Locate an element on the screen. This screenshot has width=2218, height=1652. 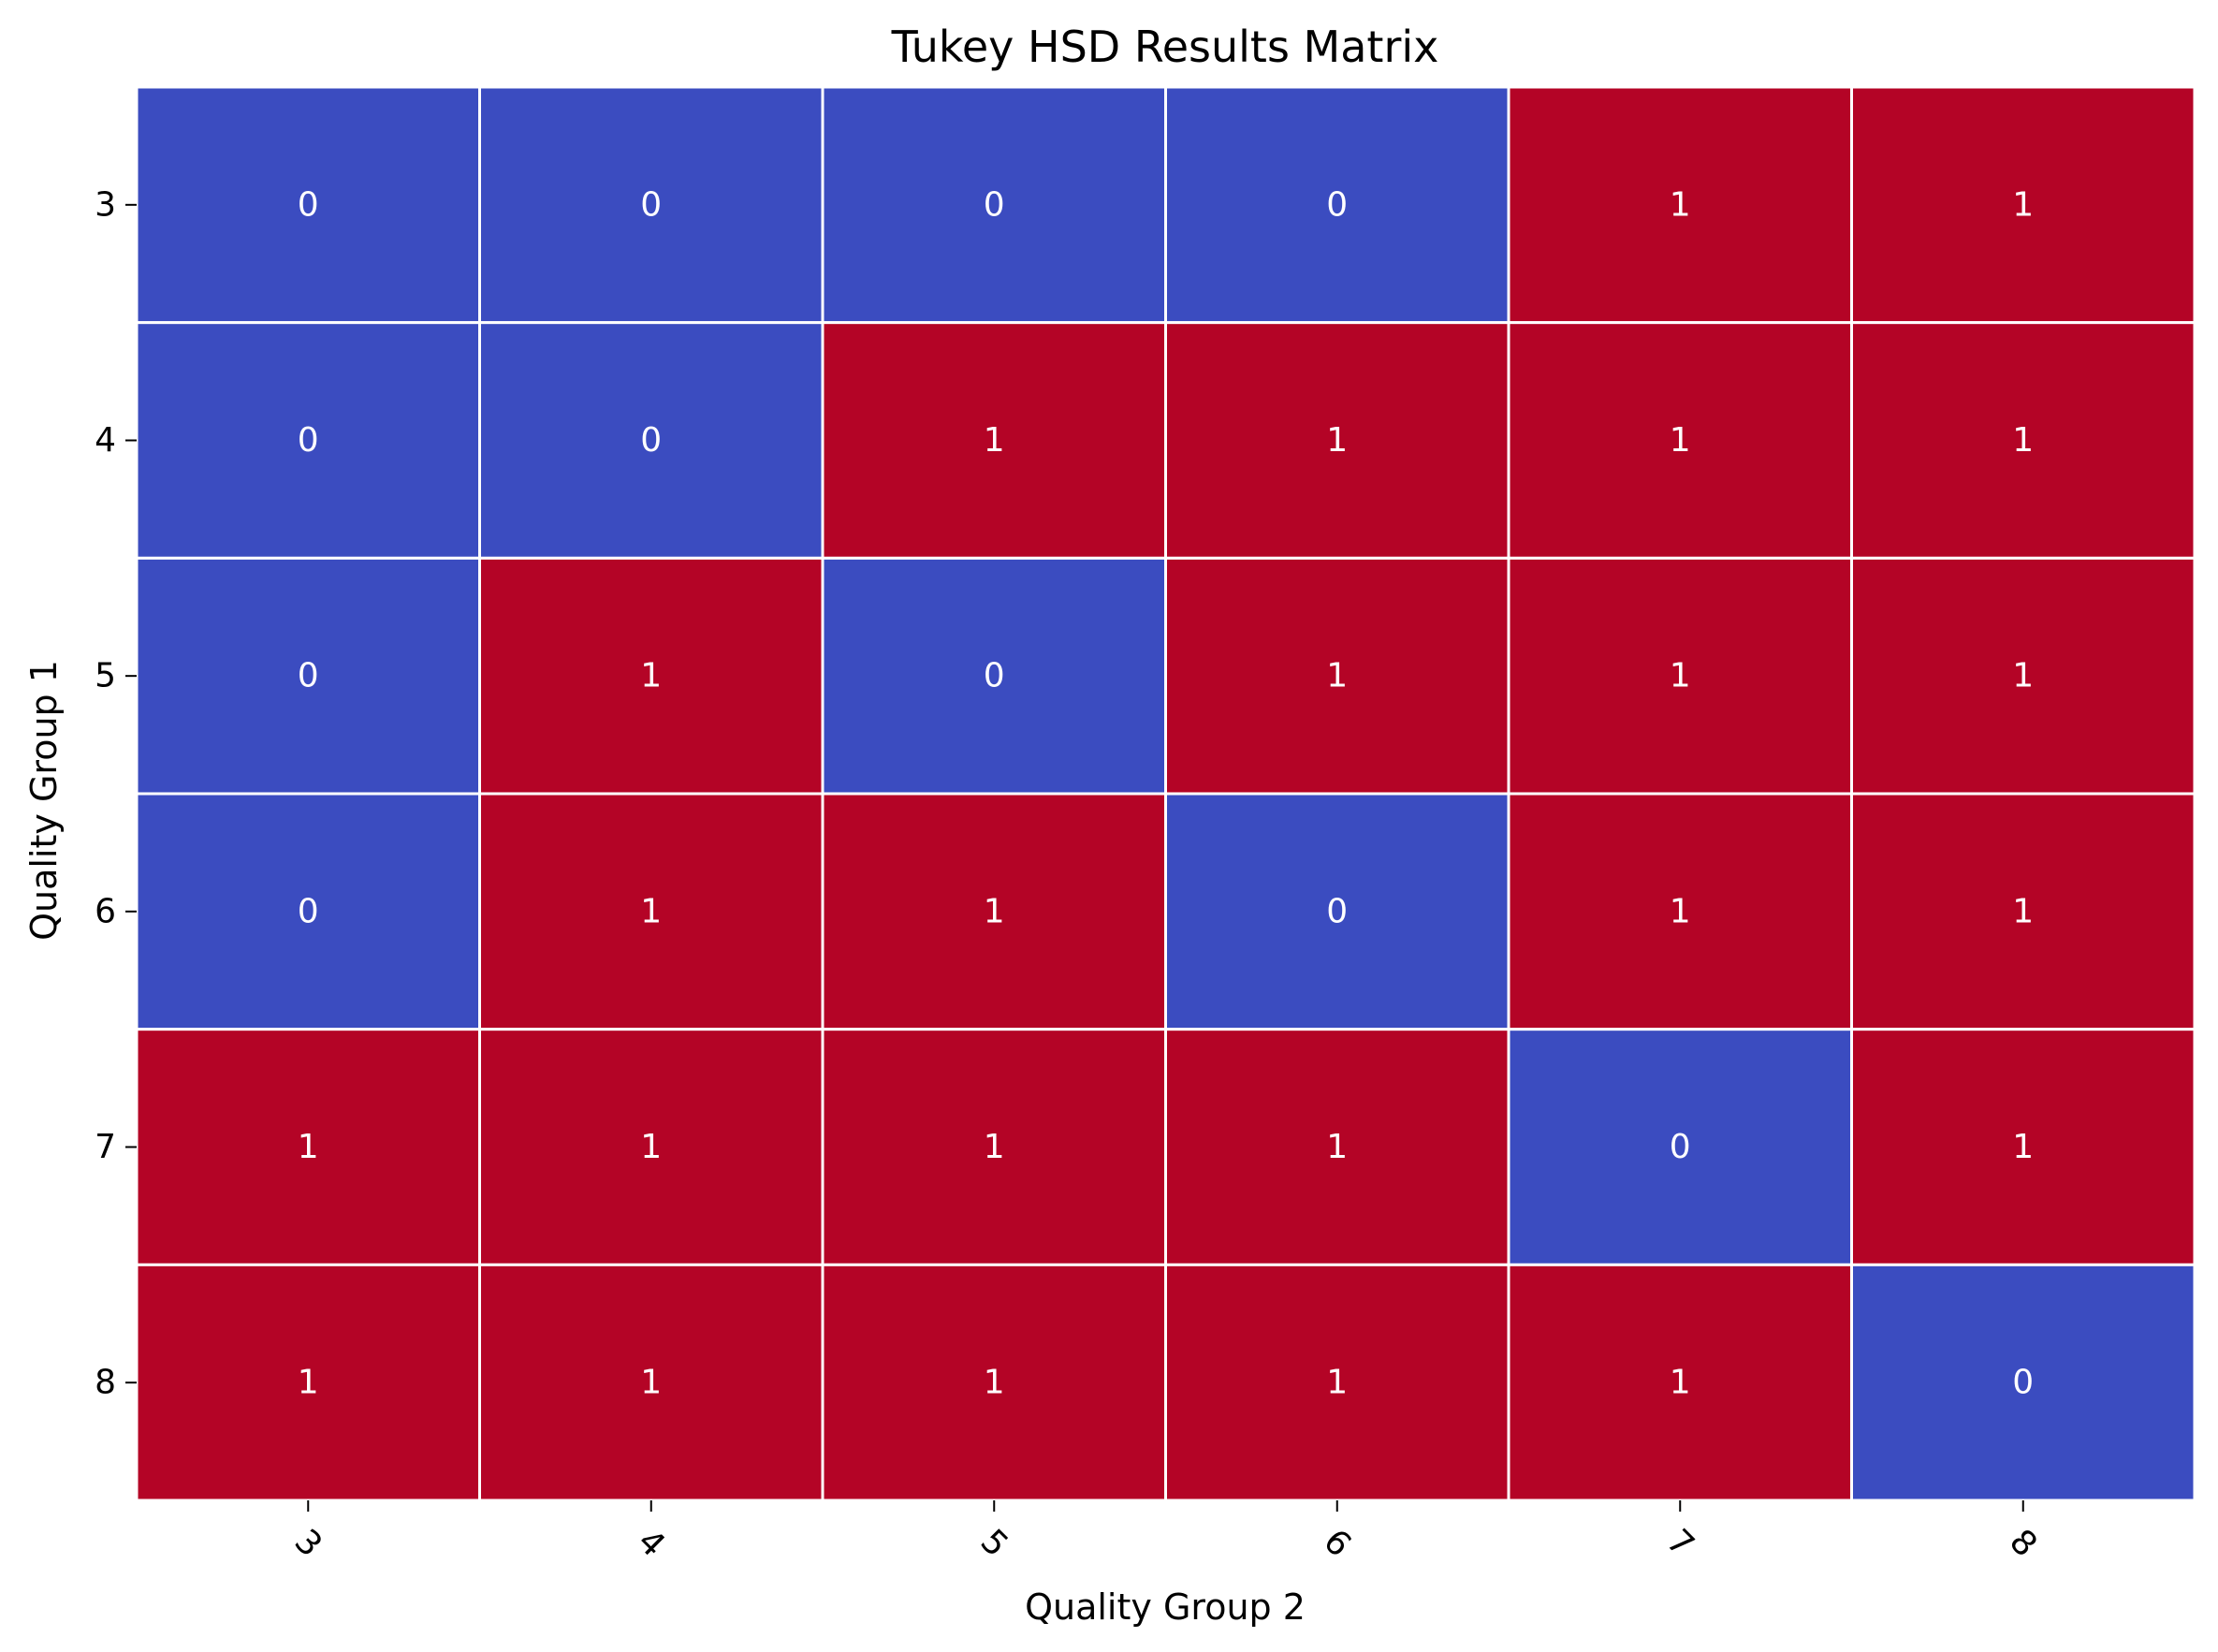
chart-title: Tukey HSD Results Matrix is located at coordinates (1165, 47).